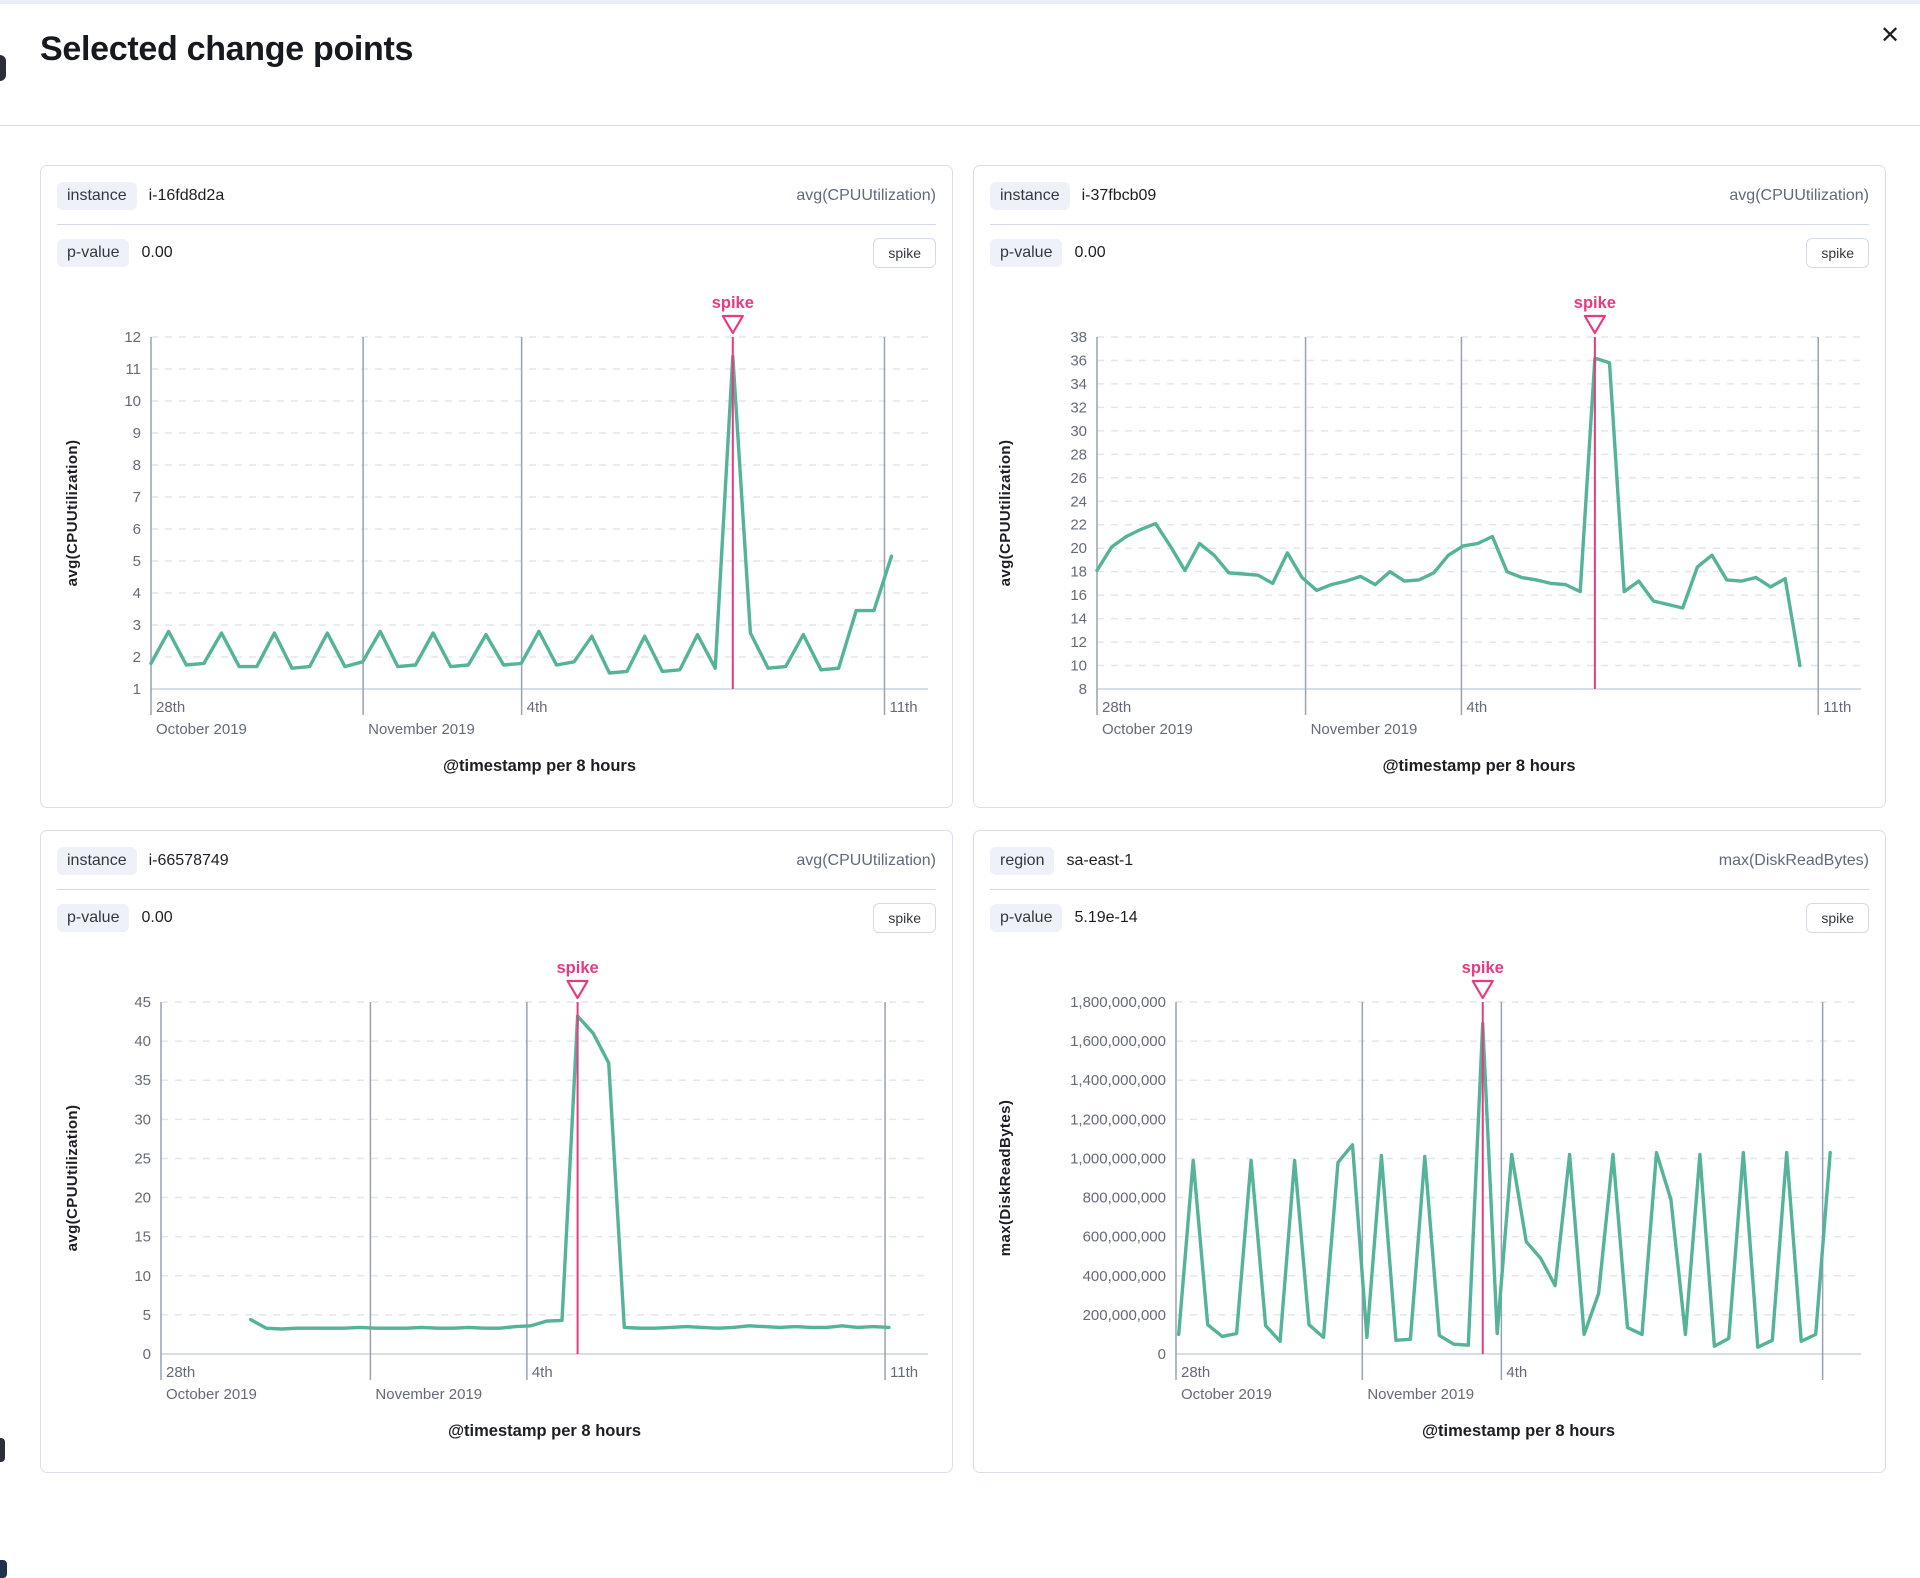 Image resolution: width=1920 pixels, height=1578 pixels. What do you see at coordinates (186, 195) in the screenshot?
I see `field-value: i-16fd8d2a` at bounding box center [186, 195].